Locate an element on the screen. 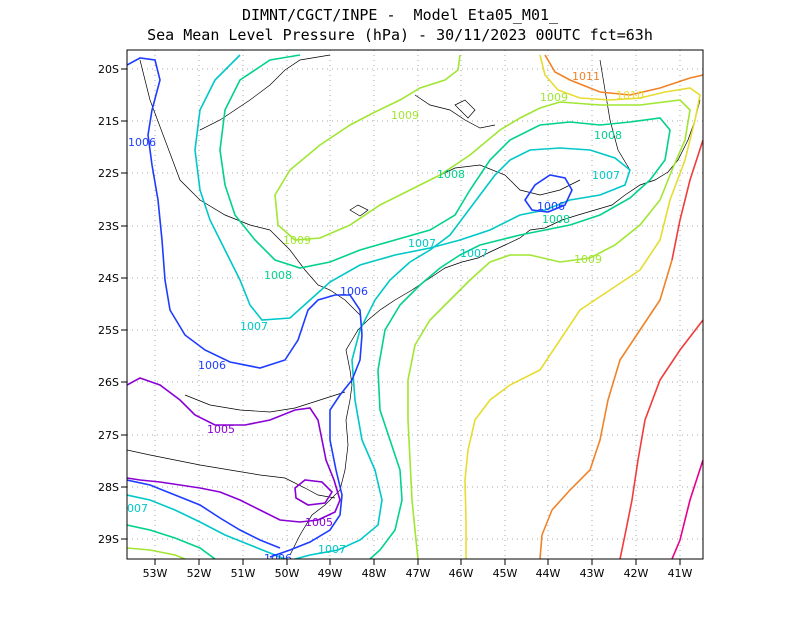 The height and width of the screenshot is (618, 800). lon-label: 46W is located at coordinates (461, 573).